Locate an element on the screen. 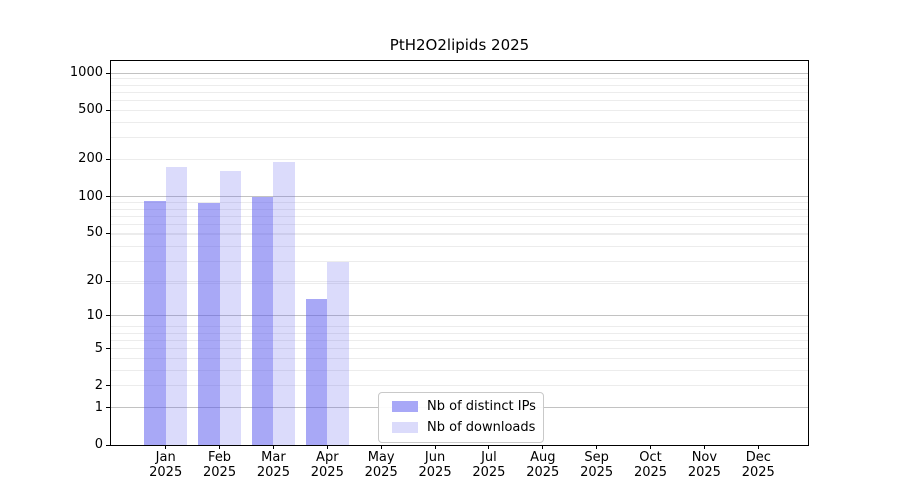  x-tick-month: Oct is located at coordinates (650, 457).